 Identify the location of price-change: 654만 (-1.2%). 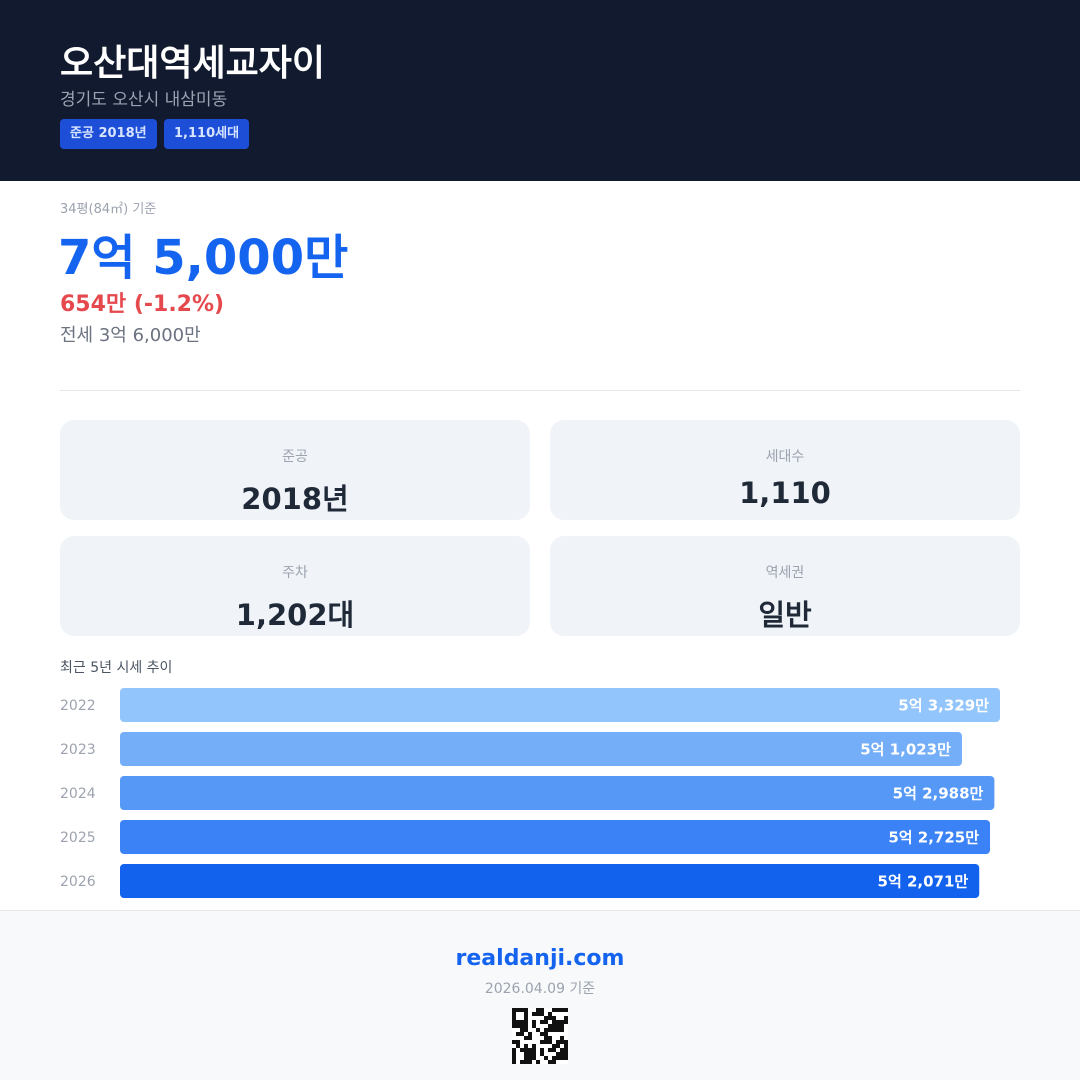
(142, 304).